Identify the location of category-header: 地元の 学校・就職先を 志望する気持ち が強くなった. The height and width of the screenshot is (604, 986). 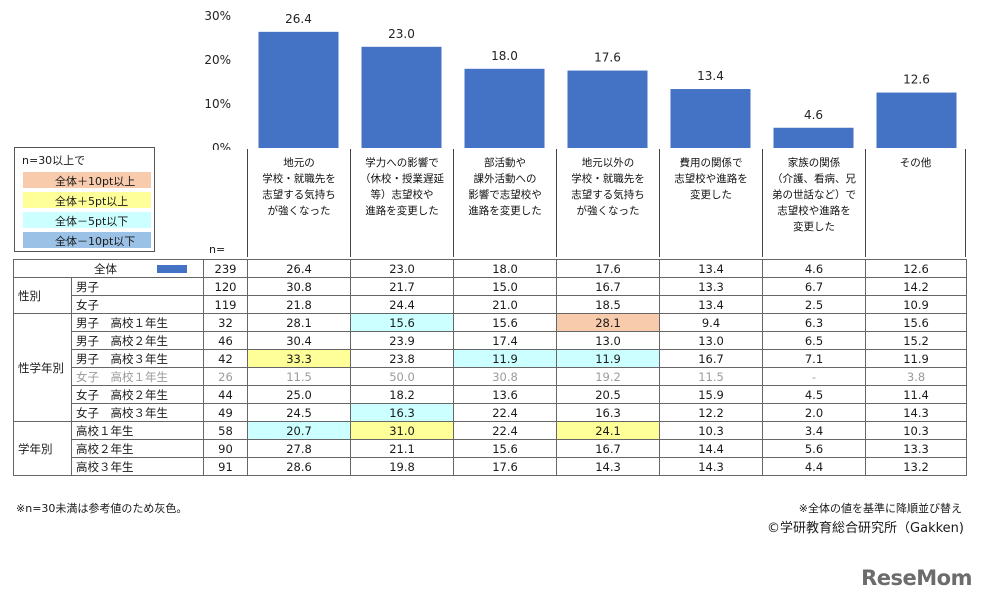
(298, 203).